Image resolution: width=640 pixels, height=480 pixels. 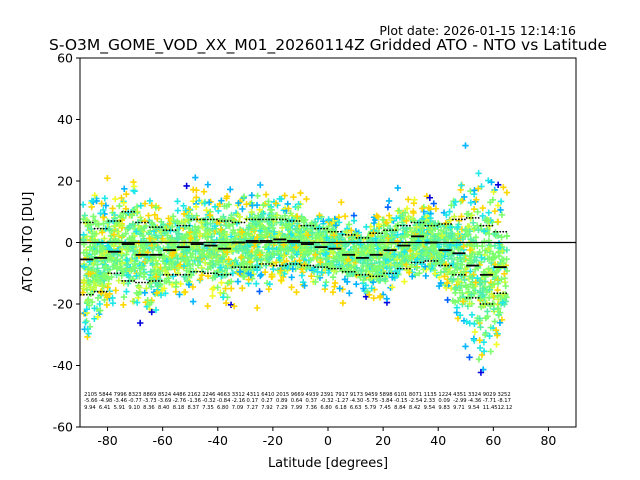 What do you see at coordinates (312, 408) in the screenshot?
I see `bin-stat-value: 7.36` at bounding box center [312, 408].